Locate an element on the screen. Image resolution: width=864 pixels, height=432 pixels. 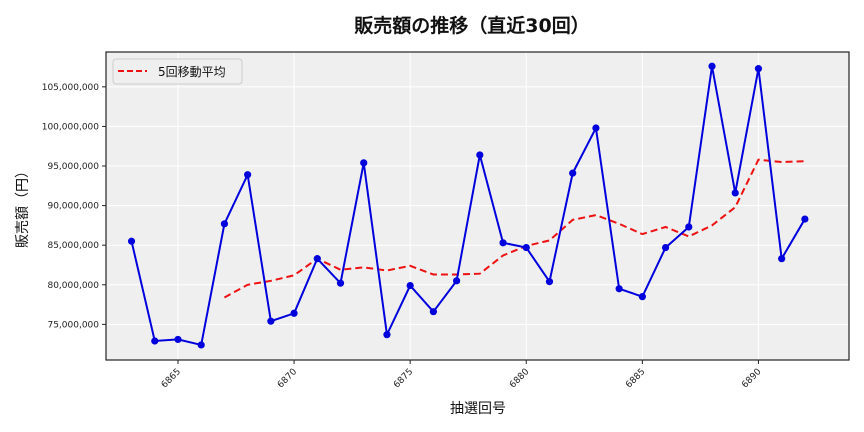
x-tick-label: 6890 is located at coordinates (751, 378).